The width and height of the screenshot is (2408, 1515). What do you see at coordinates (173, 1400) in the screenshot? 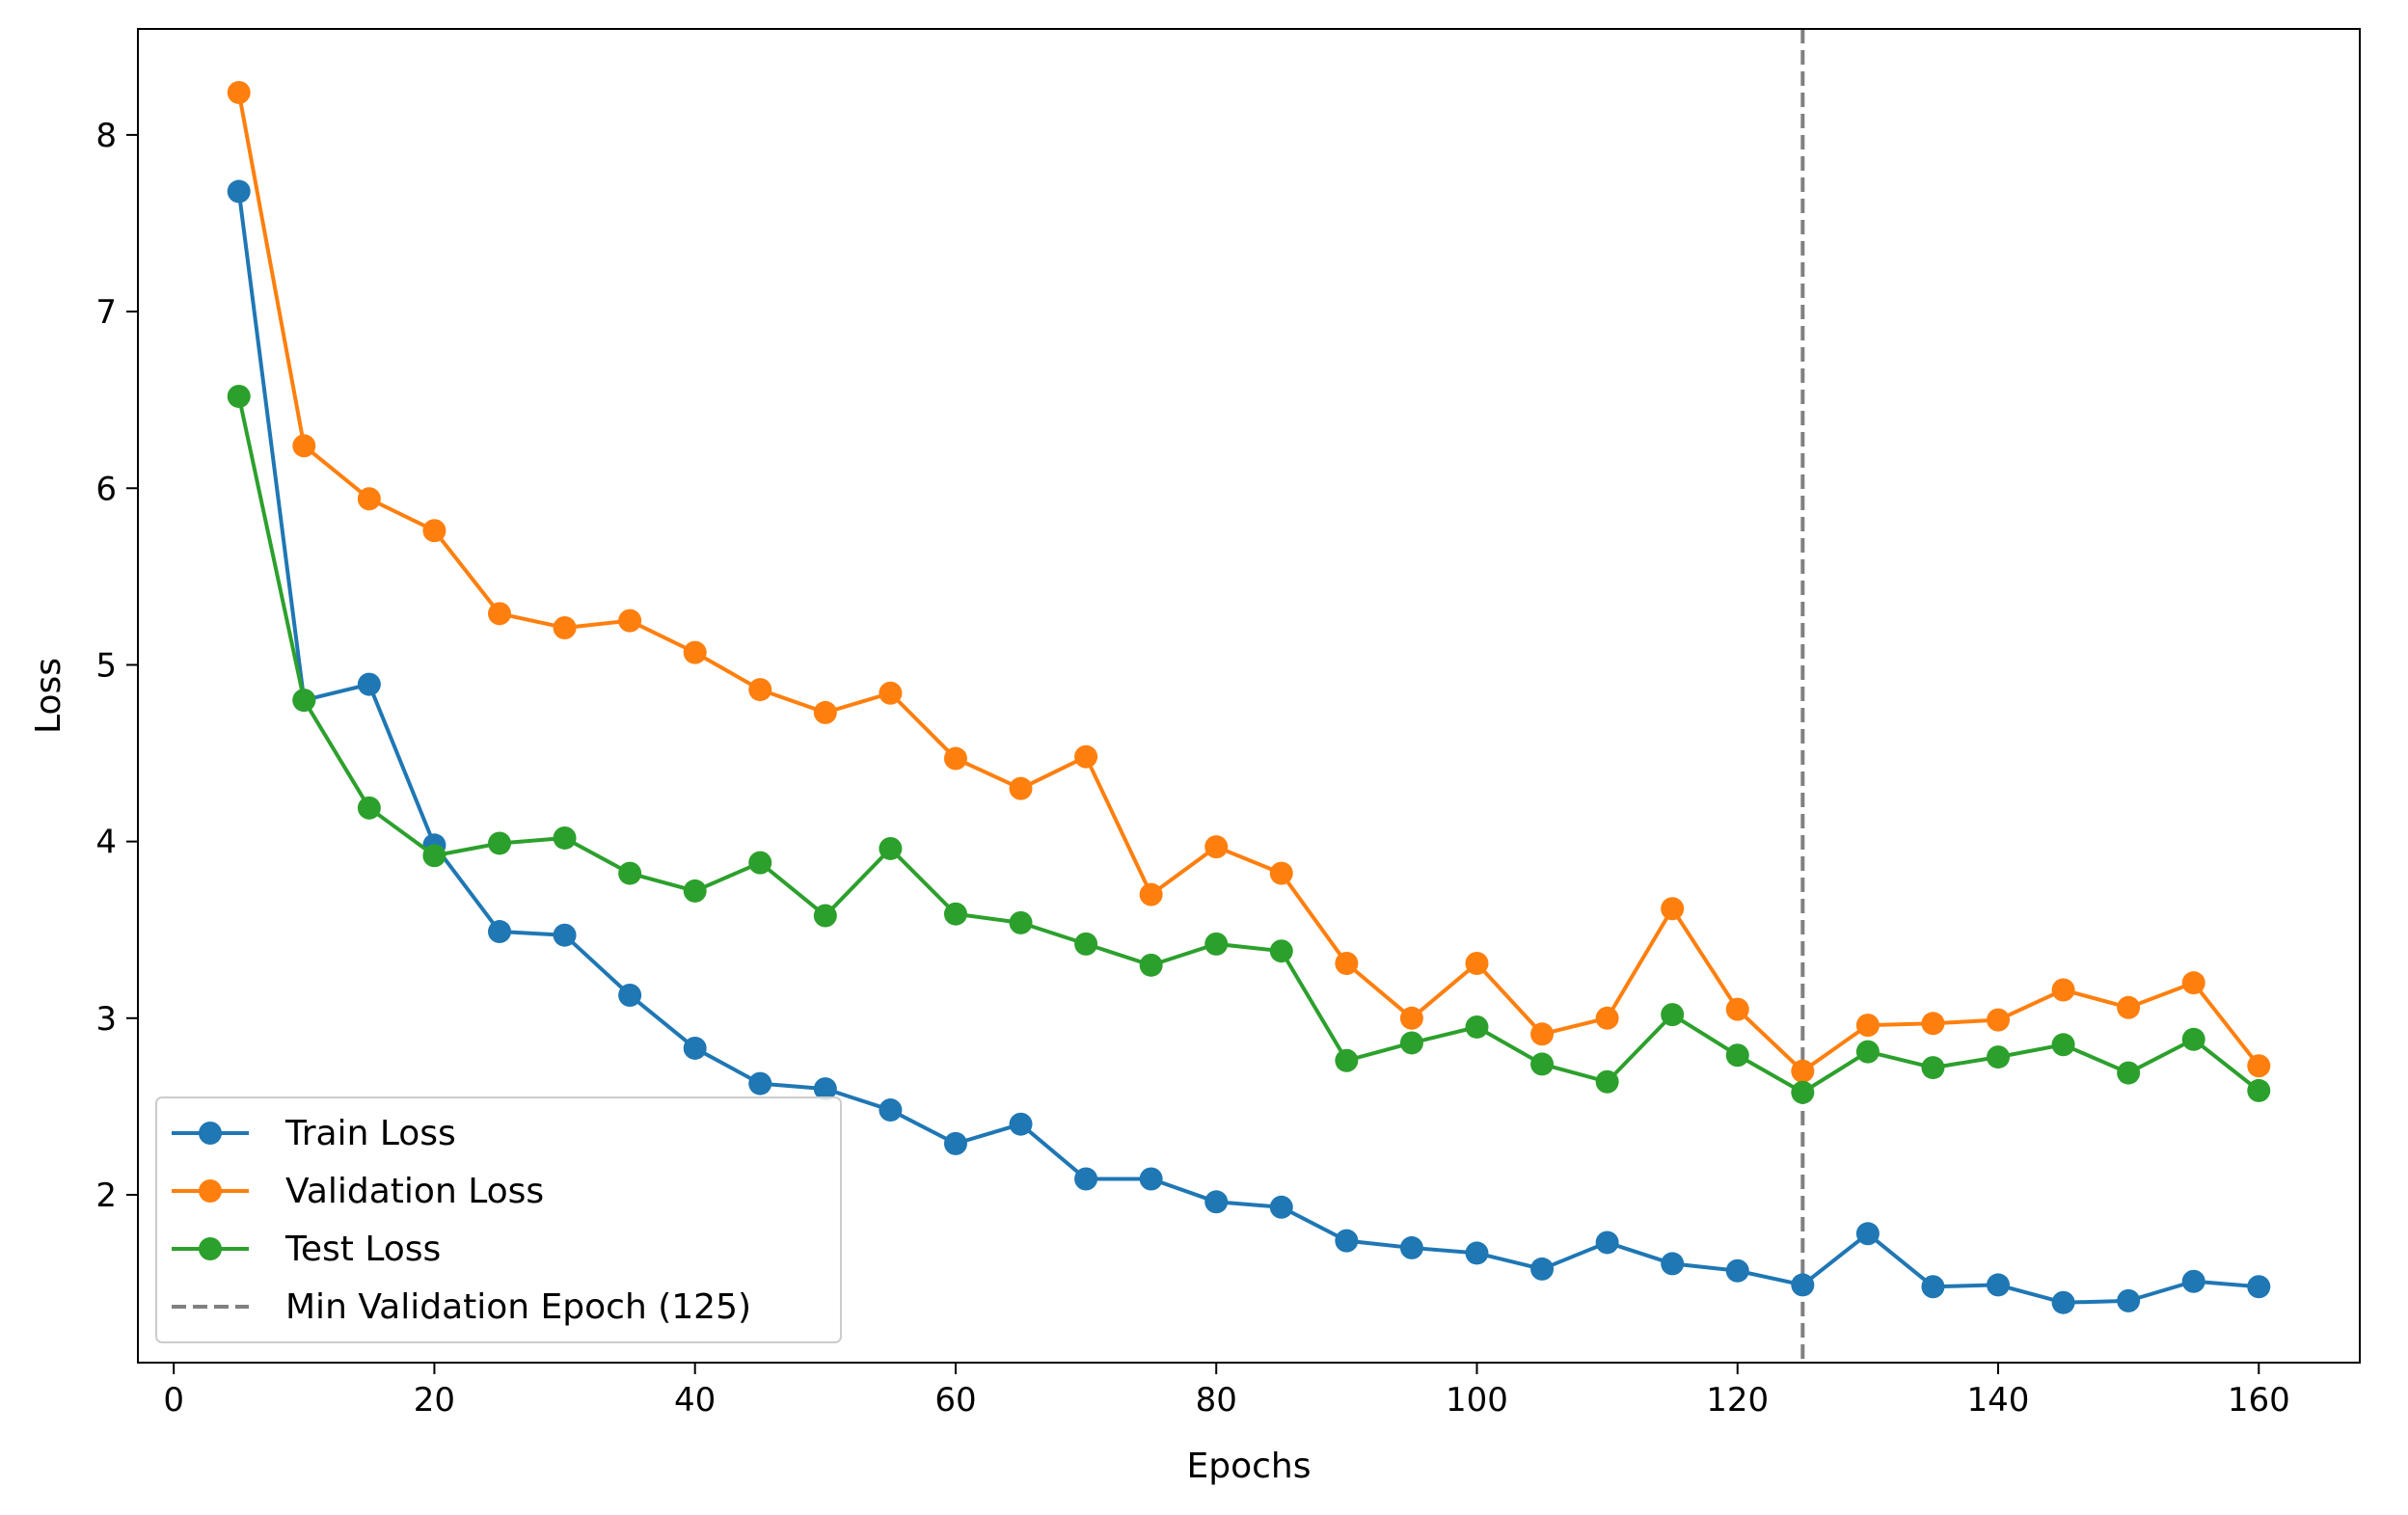
I see `x-tick-label: 0` at bounding box center [173, 1400].